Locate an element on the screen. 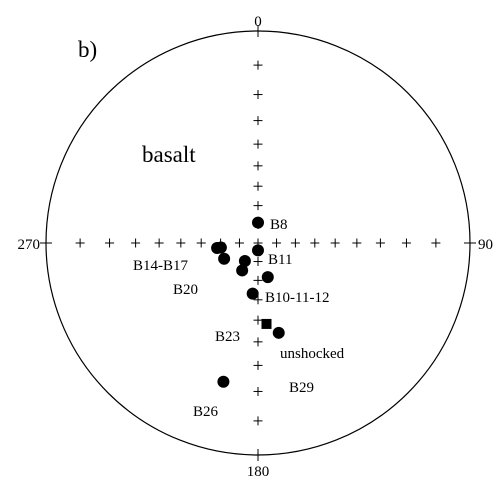 The height and width of the screenshot is (483, 500). label-b23: B23 is located at coordinates (227, 337).